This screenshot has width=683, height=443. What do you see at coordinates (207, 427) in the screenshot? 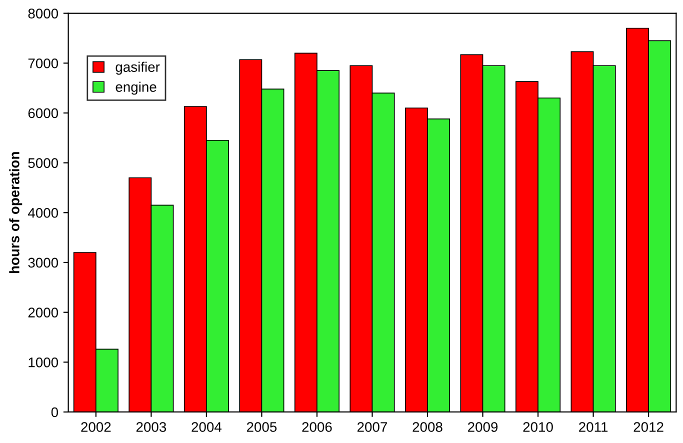
I see `x-tick-label: 2004` at bounding box center [207, 427].